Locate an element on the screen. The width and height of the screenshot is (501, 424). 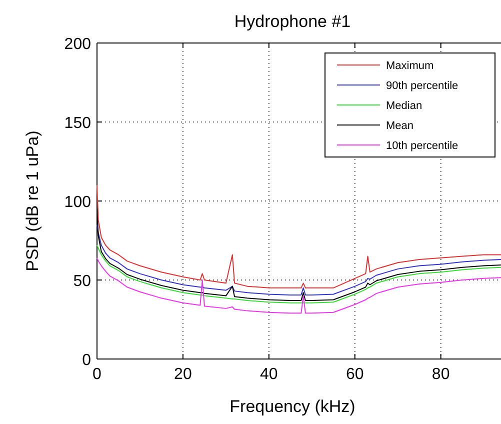
legend-label: 10th percentile is located at coordinates (422, 146).